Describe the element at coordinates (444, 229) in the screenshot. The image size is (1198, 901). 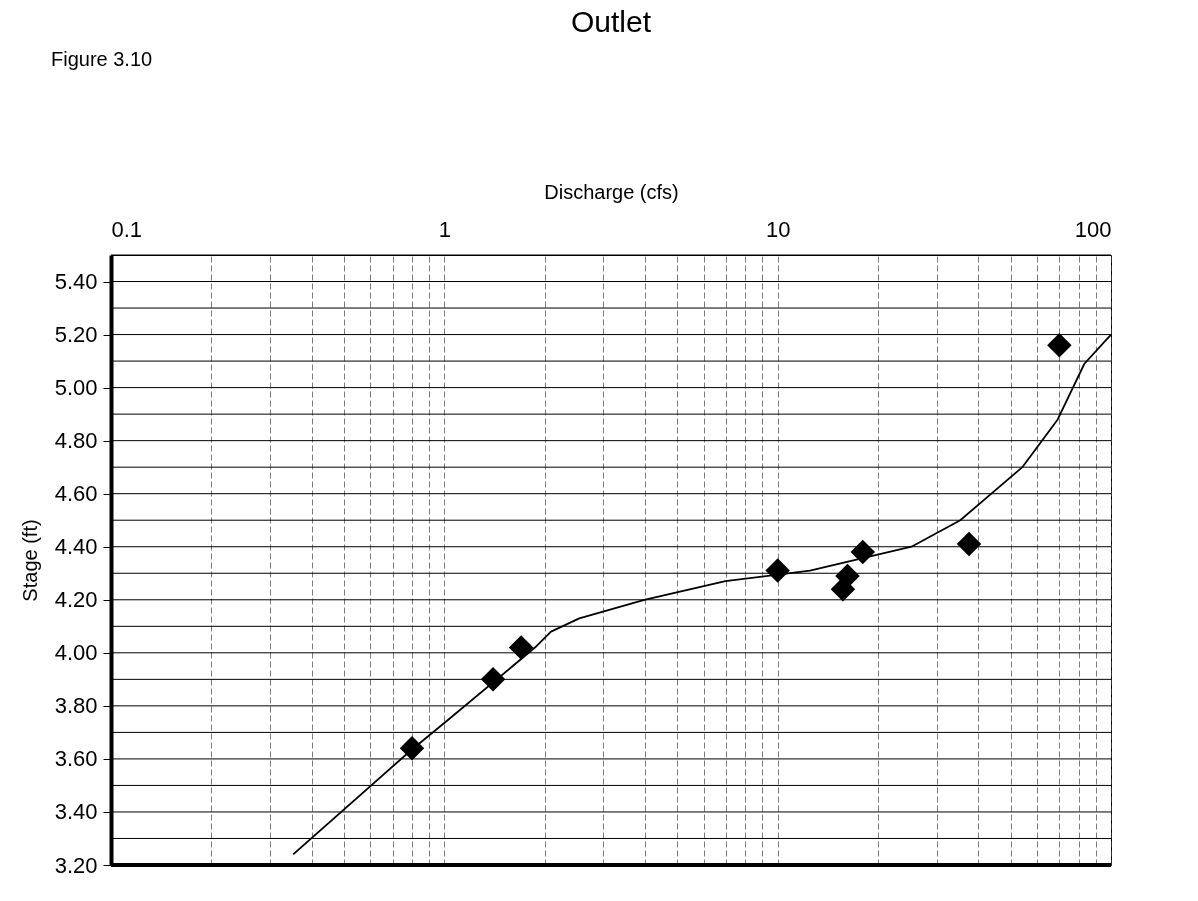
I see `x-tick-label: 1` at that location.